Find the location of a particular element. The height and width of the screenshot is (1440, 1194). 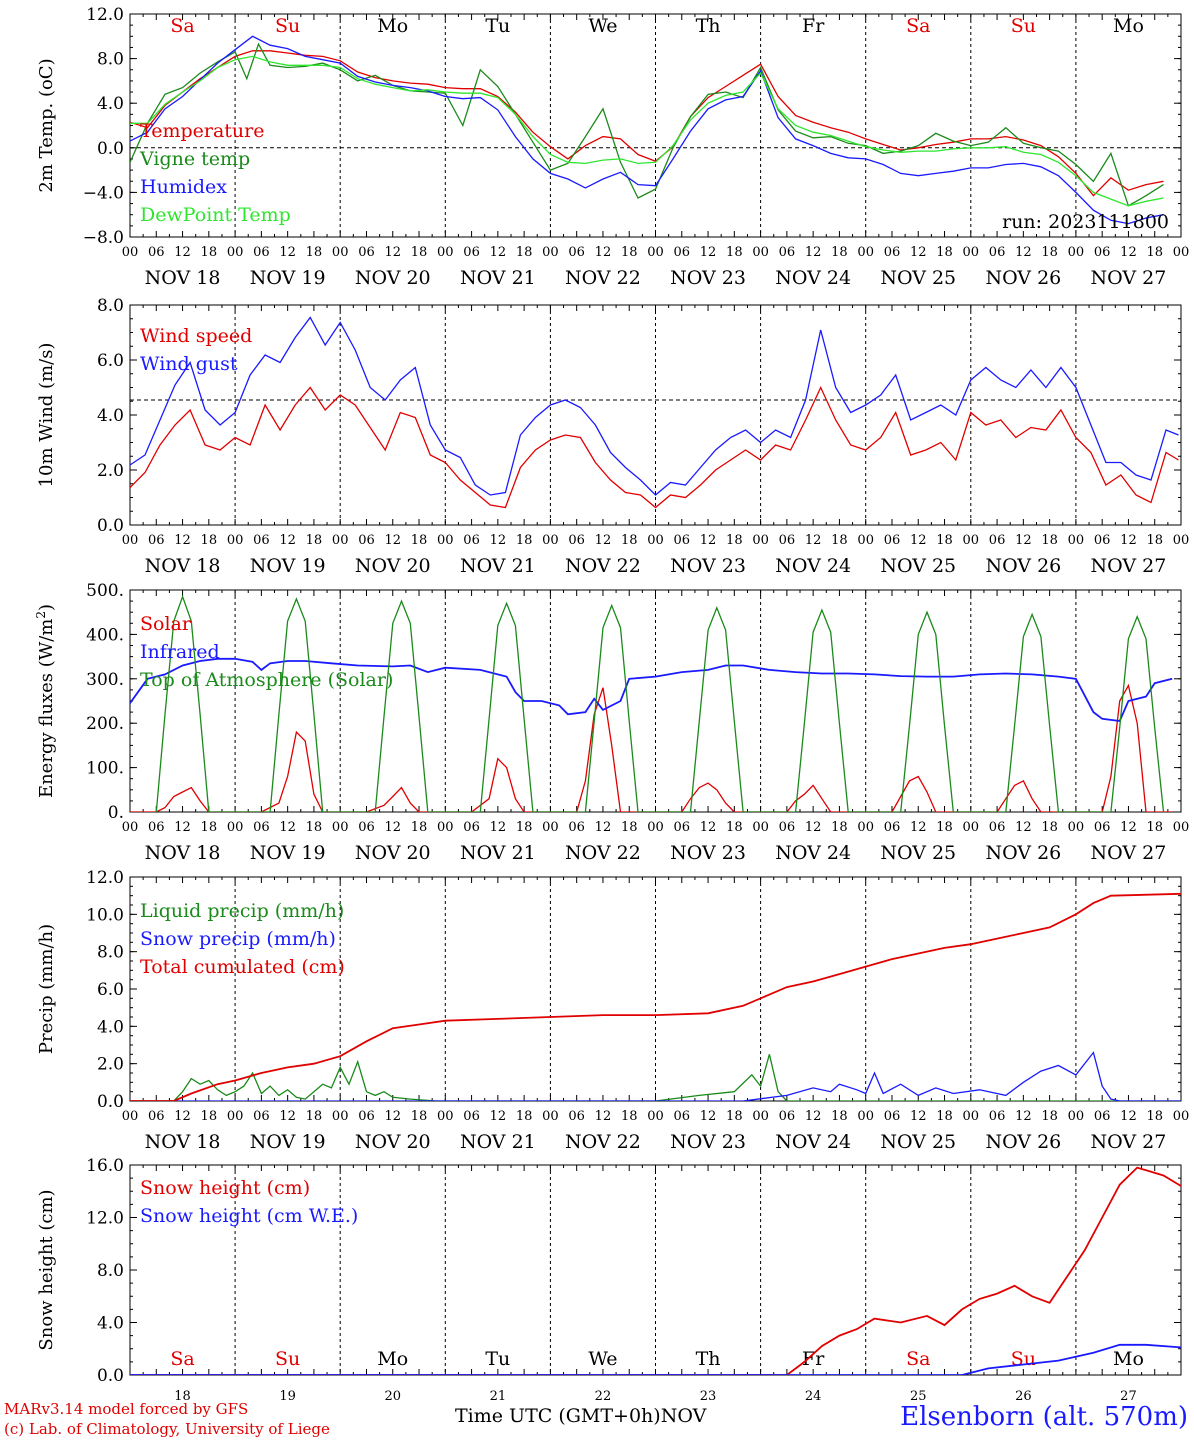

date-label: NOV 19 is located at coordinates (288, 278).